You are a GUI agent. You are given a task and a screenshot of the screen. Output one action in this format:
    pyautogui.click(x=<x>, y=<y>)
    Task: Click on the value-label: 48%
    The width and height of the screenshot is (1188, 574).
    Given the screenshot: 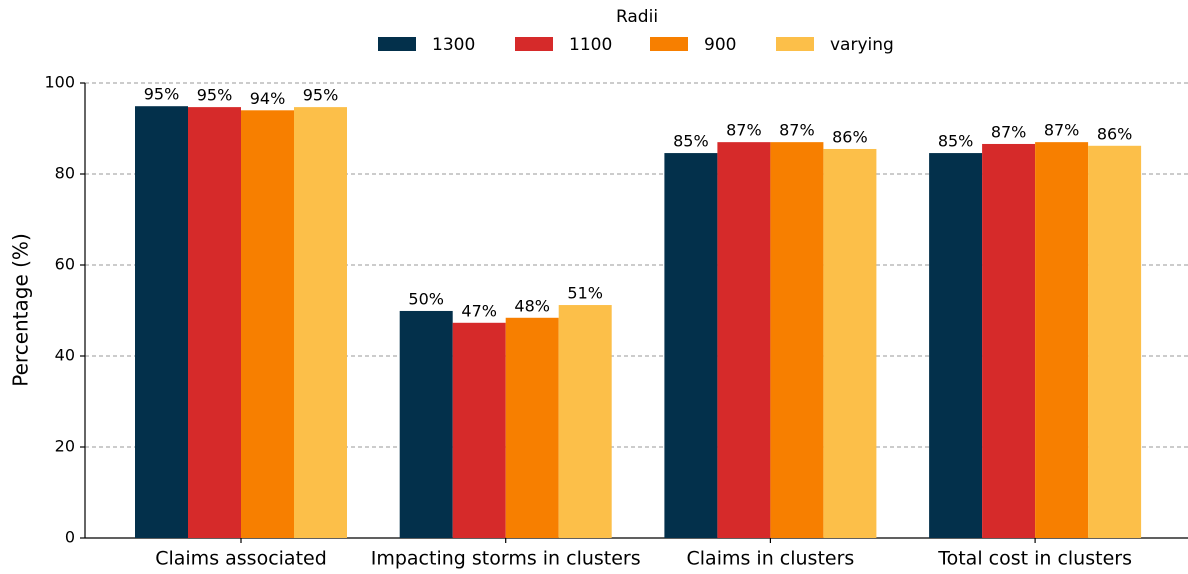 What is the action you would take?
    pyautogui.click(x=532, y=305)
    